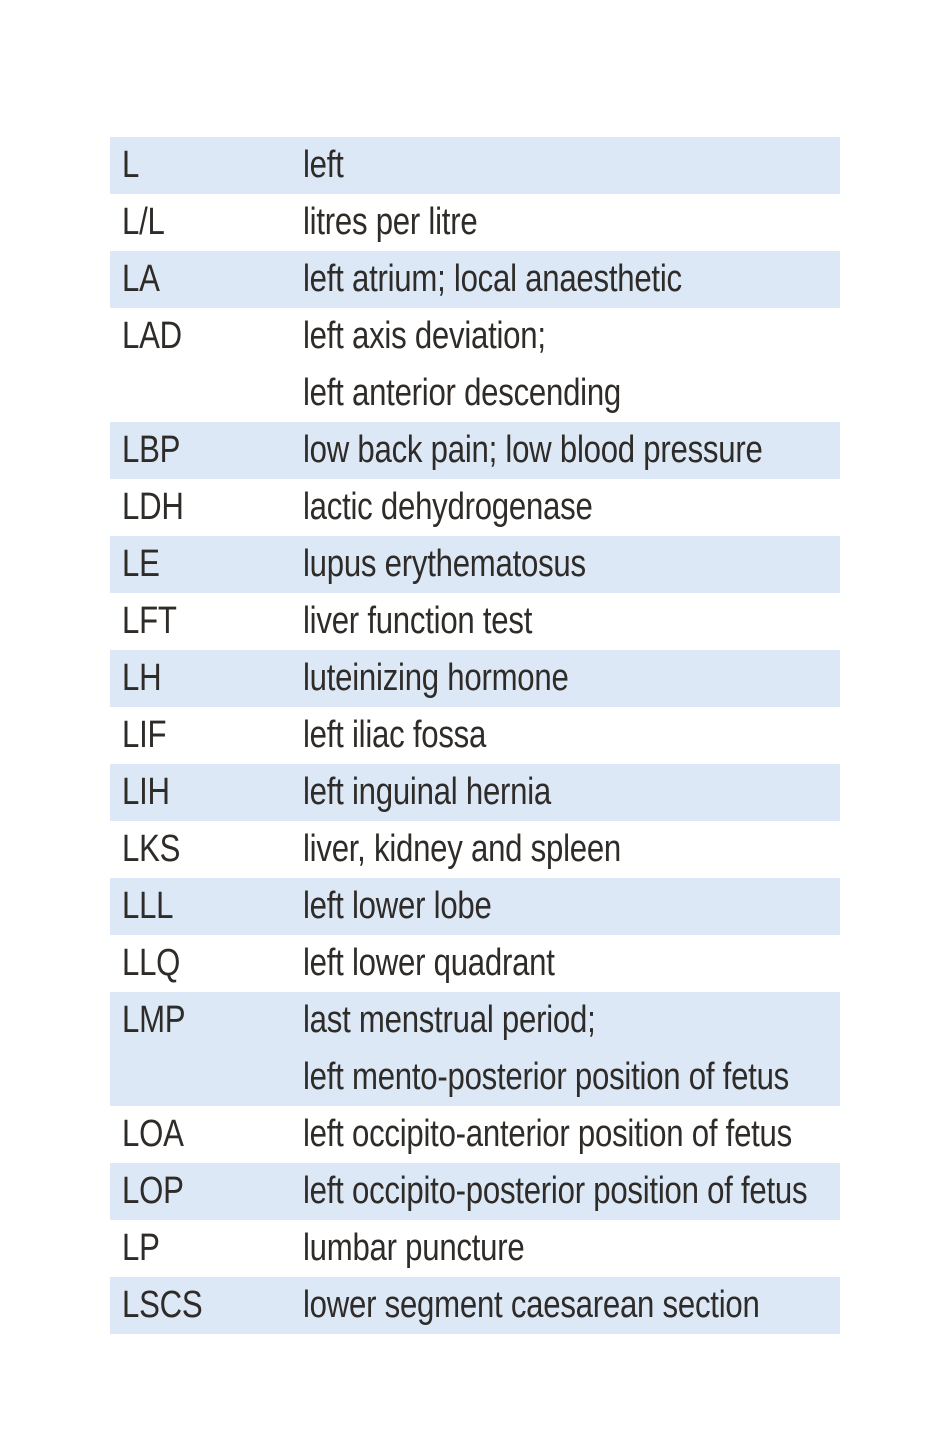 The height and width of the screenshot is (1441, 950). I want to click on definition: luteinizing hormone, so click(436, 678).